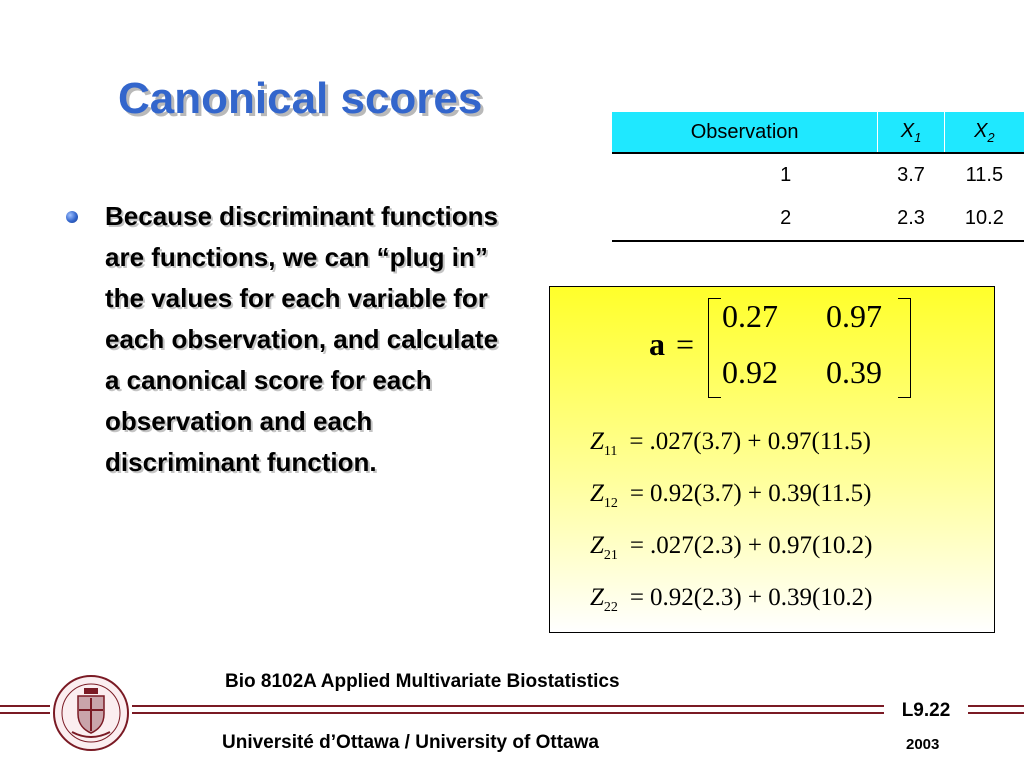 Image resolution: width=1024 pixels, height=768 pixels. Describe the element at coordinates (685, 344) in the screenshot. I see `matrix-equals: =` at that location.